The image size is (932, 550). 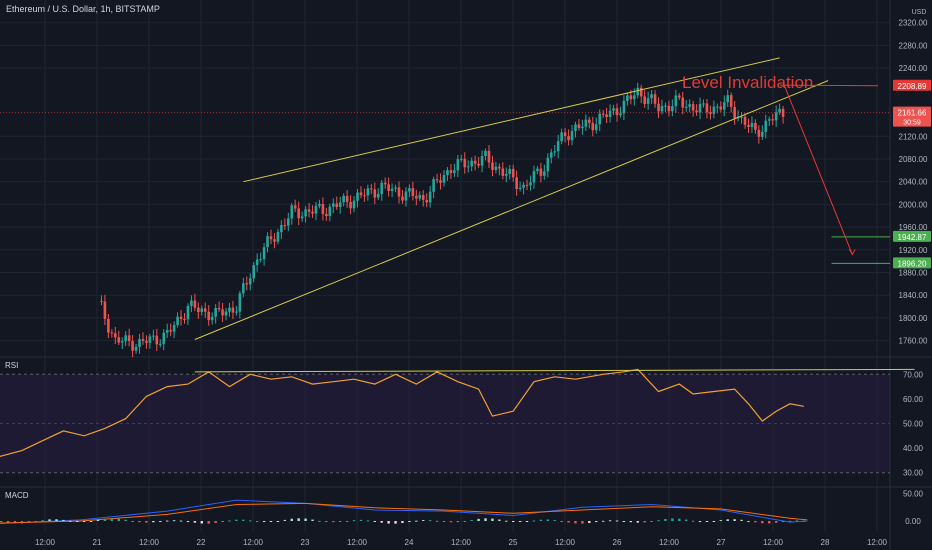 I want to click on price-axis-label: 2040.00, so click(x=913, y=182).